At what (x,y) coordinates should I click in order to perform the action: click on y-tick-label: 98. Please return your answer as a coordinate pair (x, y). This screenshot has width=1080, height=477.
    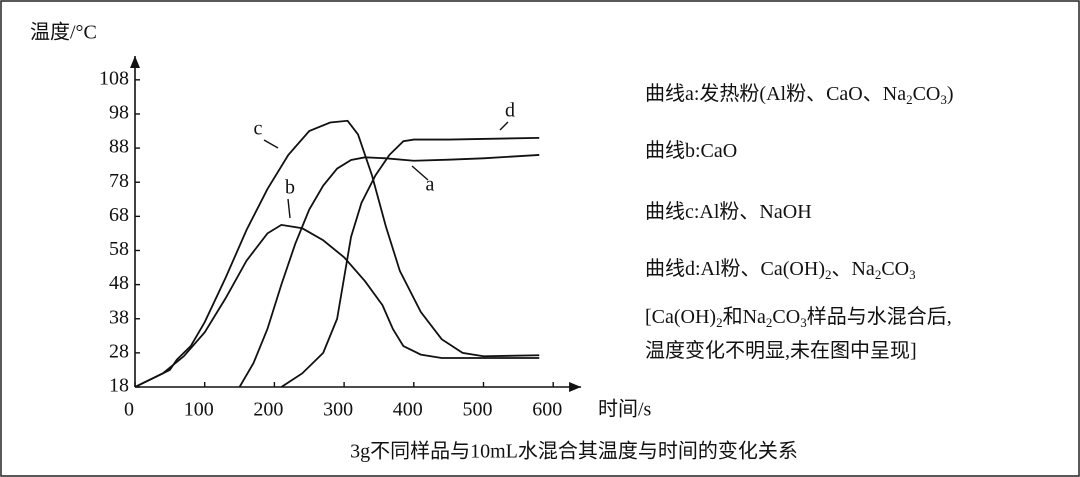
    Looking at the image, I should click on (119, 113).